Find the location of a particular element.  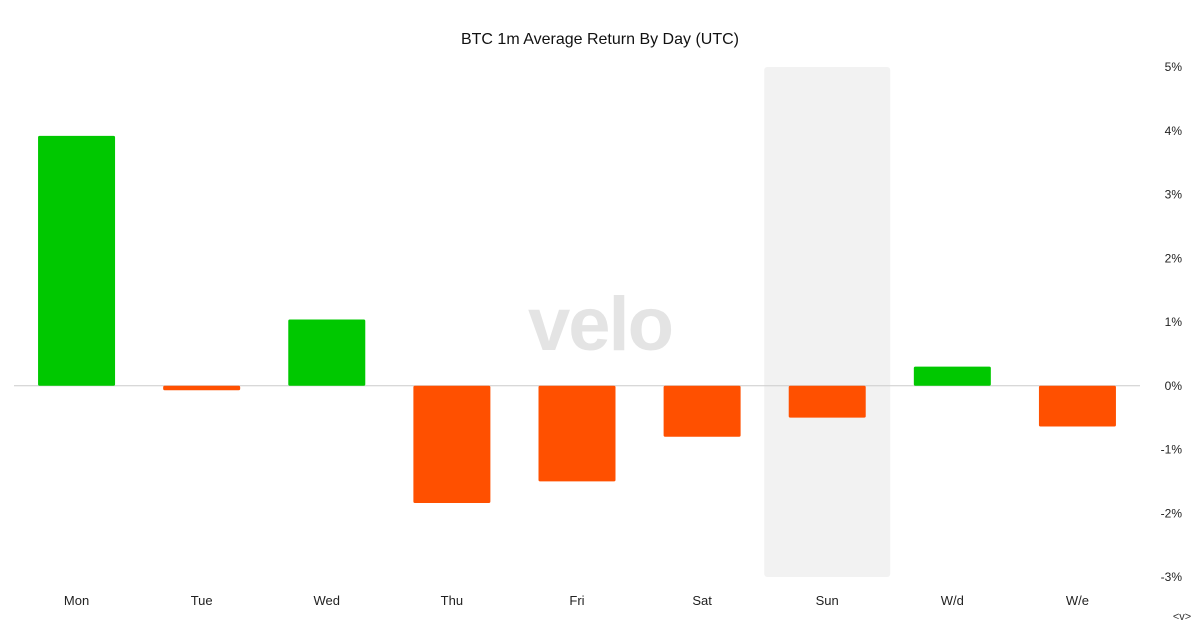

highlight-band-layer is located at coordinates (827, 322).